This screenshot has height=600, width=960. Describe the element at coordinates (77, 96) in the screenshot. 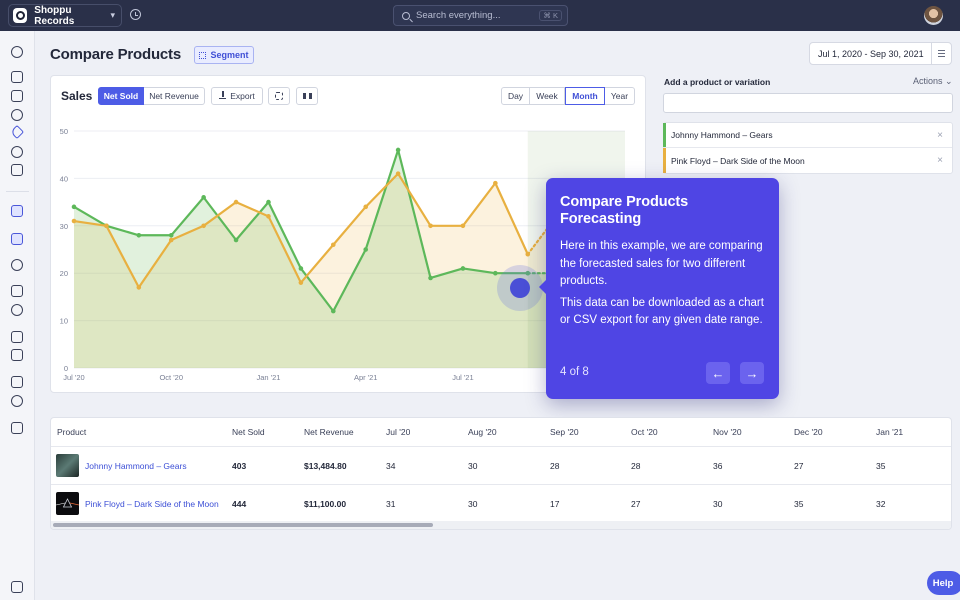

I see `chart-title: Sales` at that location.